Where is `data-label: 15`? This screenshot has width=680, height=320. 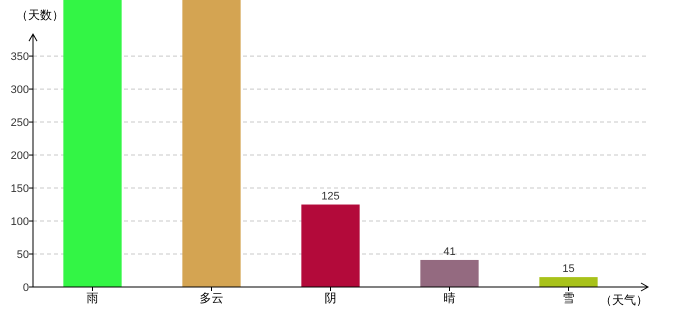 data-label: 15 is located at coordinates (568, 269).